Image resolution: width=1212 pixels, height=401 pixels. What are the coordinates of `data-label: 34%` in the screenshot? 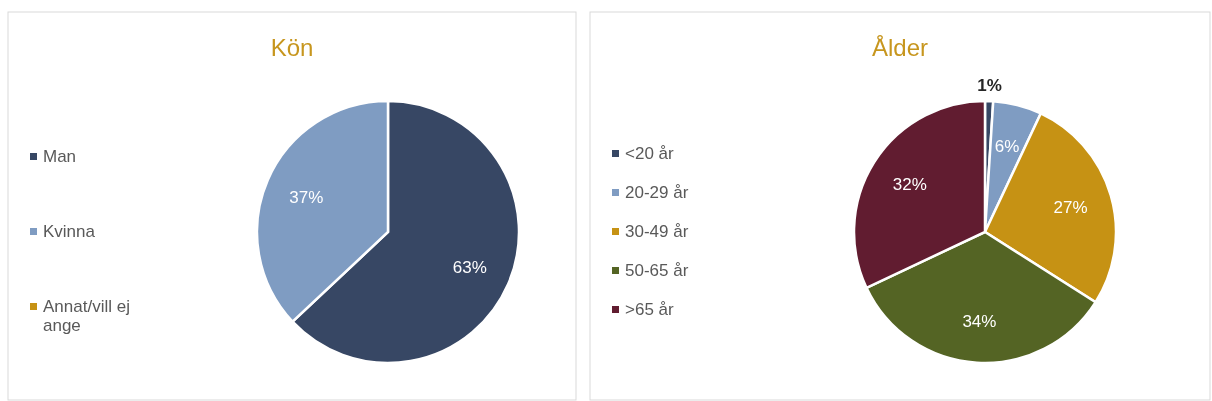 It's located at (979, 321).